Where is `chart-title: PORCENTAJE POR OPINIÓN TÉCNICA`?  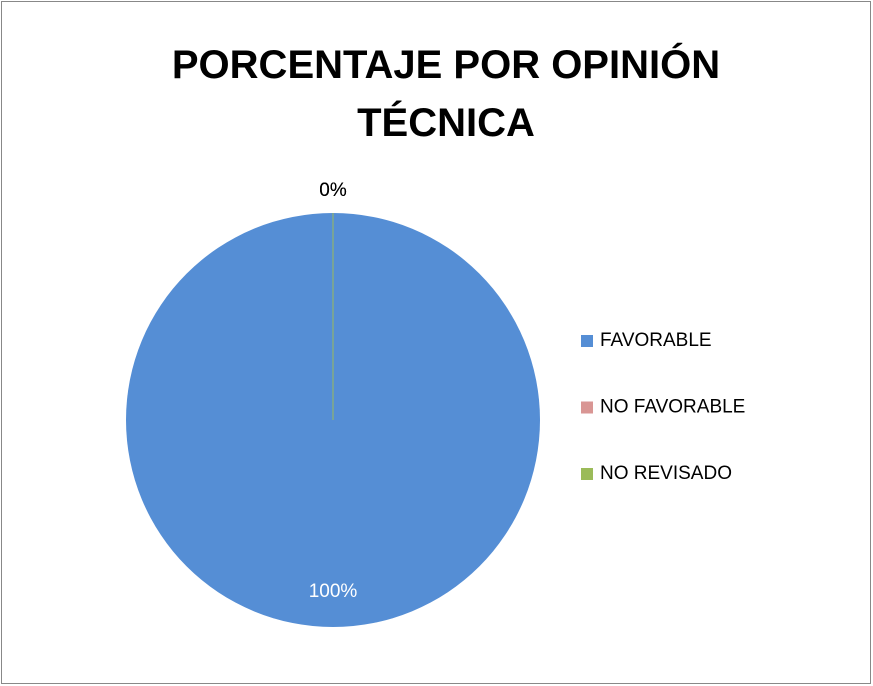
chart-title: PORCENTAJE POR OPINIÓN TÉCNICA is located at coordinates (446, 94).